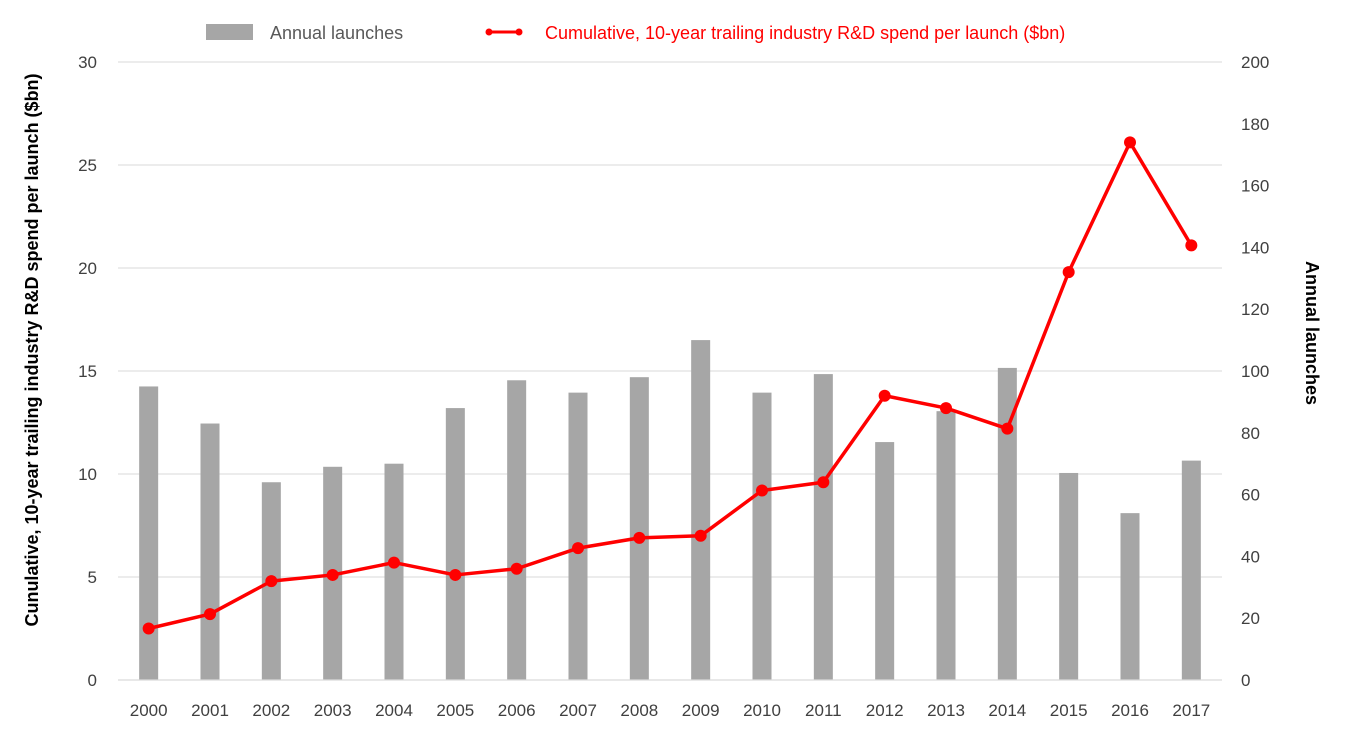  What do you see at coordinates (519, 32) in the screenshot?
I see `legend-swatch-marker-end` at bounding box center [519, 32].